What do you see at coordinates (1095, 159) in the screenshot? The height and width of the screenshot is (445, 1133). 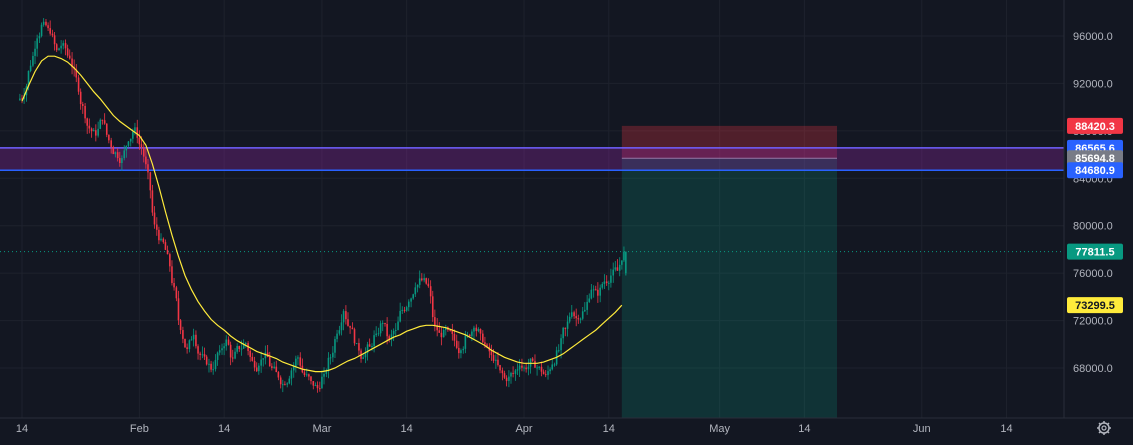 I see `price-tag-label: 85694.8` at bounding box center [1095, 159].